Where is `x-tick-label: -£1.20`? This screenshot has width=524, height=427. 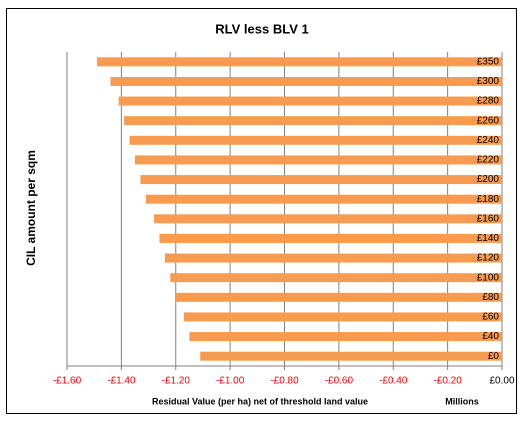 x-tick-label: -£1.20 is located at coordinates (176, 381).